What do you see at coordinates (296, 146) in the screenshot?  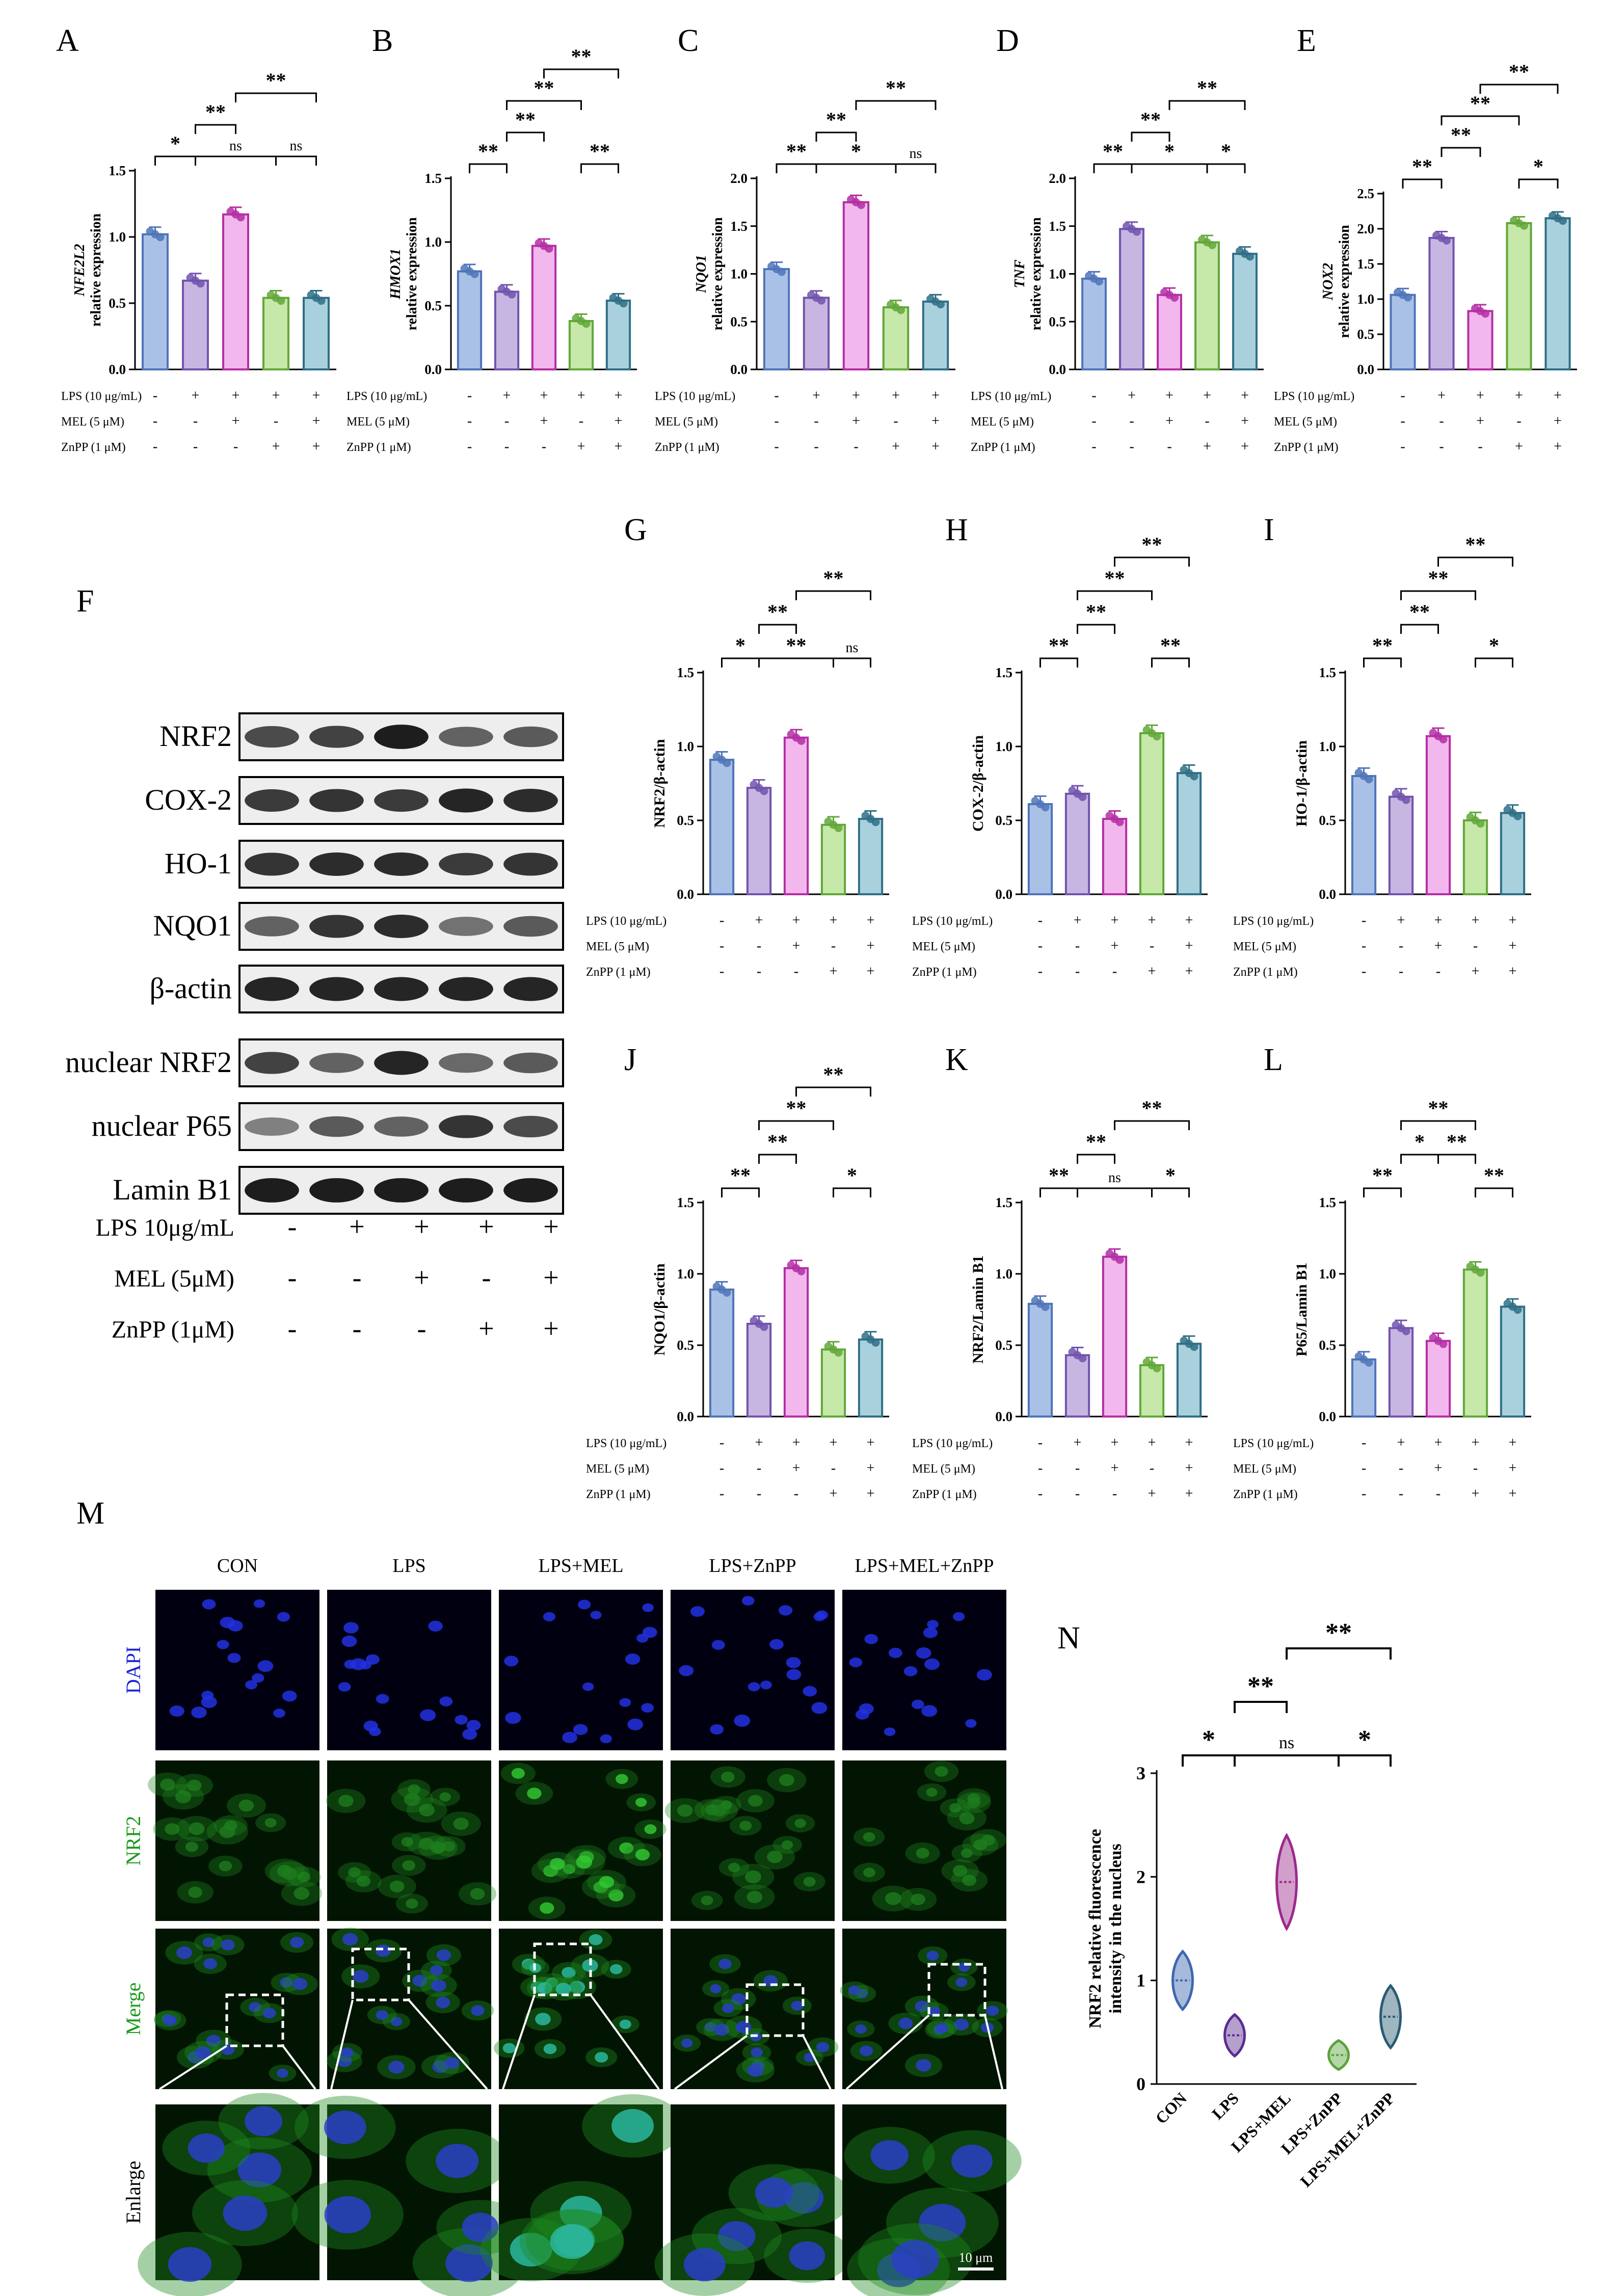 I see `ns-label: ns` at bounding box center [296, 146].